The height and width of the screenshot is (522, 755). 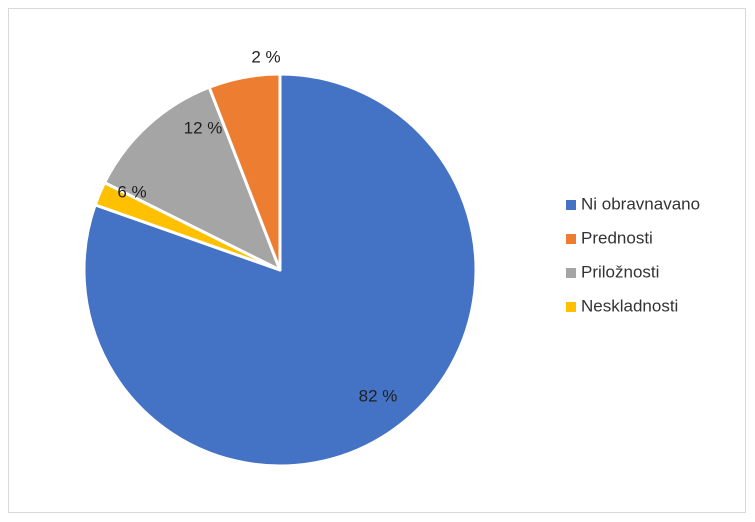 I want to click on legend-item: Priložnosti, so click(x=612, y=271).